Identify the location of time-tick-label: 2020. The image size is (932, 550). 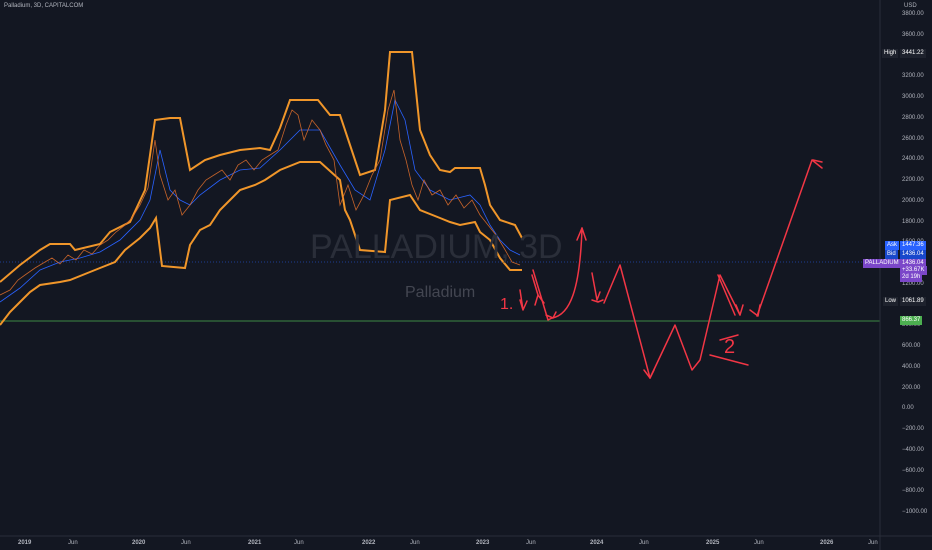
(139, 543).